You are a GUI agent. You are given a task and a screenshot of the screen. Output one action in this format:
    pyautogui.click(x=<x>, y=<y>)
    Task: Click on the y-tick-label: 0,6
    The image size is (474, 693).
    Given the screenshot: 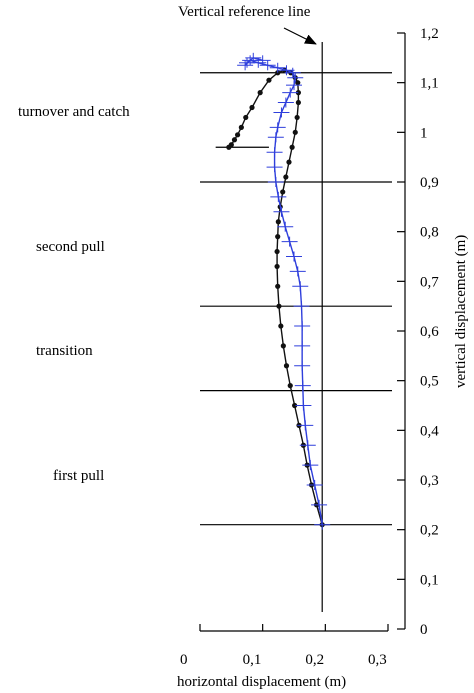 What is the action you would take?
    pyautogui.click(x=429, y=332)
    